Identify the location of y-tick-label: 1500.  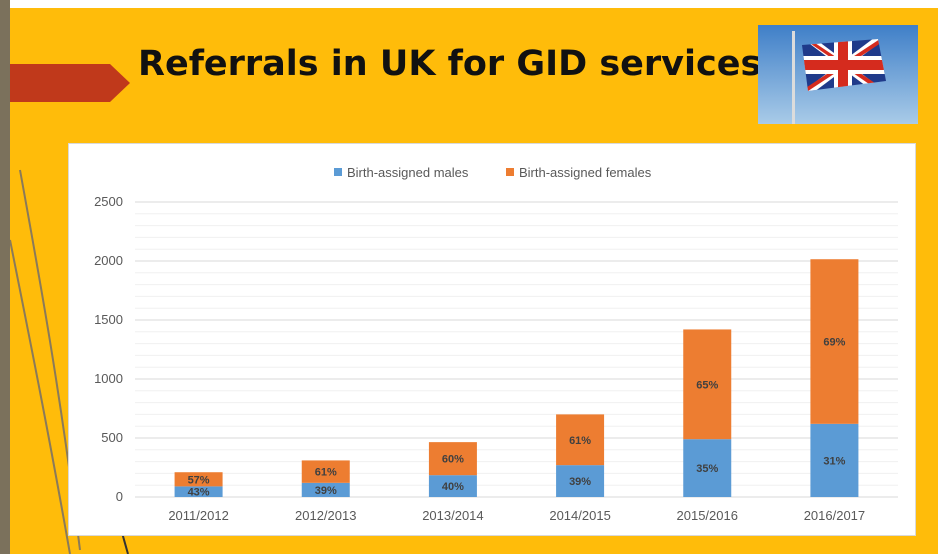
(108, 319).